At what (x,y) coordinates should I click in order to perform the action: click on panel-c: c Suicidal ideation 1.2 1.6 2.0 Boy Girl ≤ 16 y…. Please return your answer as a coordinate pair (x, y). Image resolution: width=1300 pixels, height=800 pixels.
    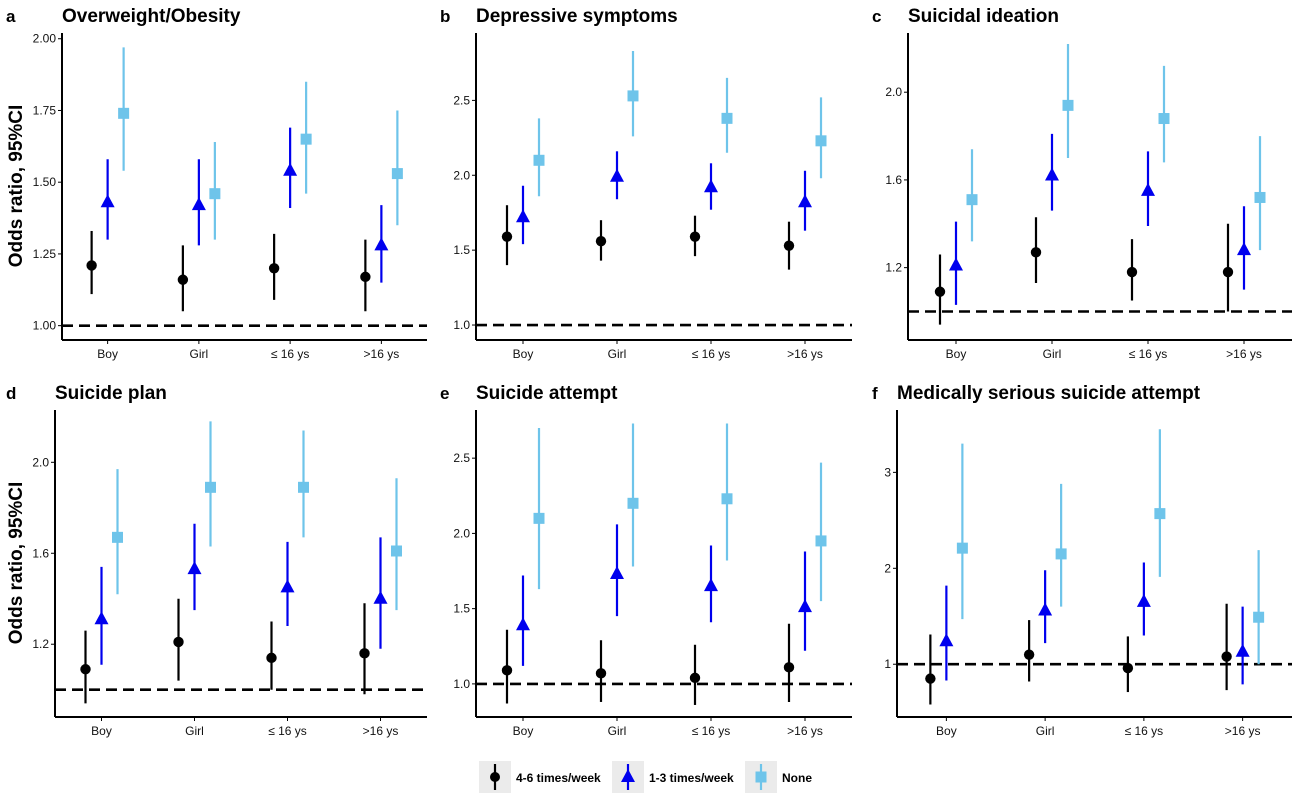
    Looking at the image, I should click on (1082, 183).